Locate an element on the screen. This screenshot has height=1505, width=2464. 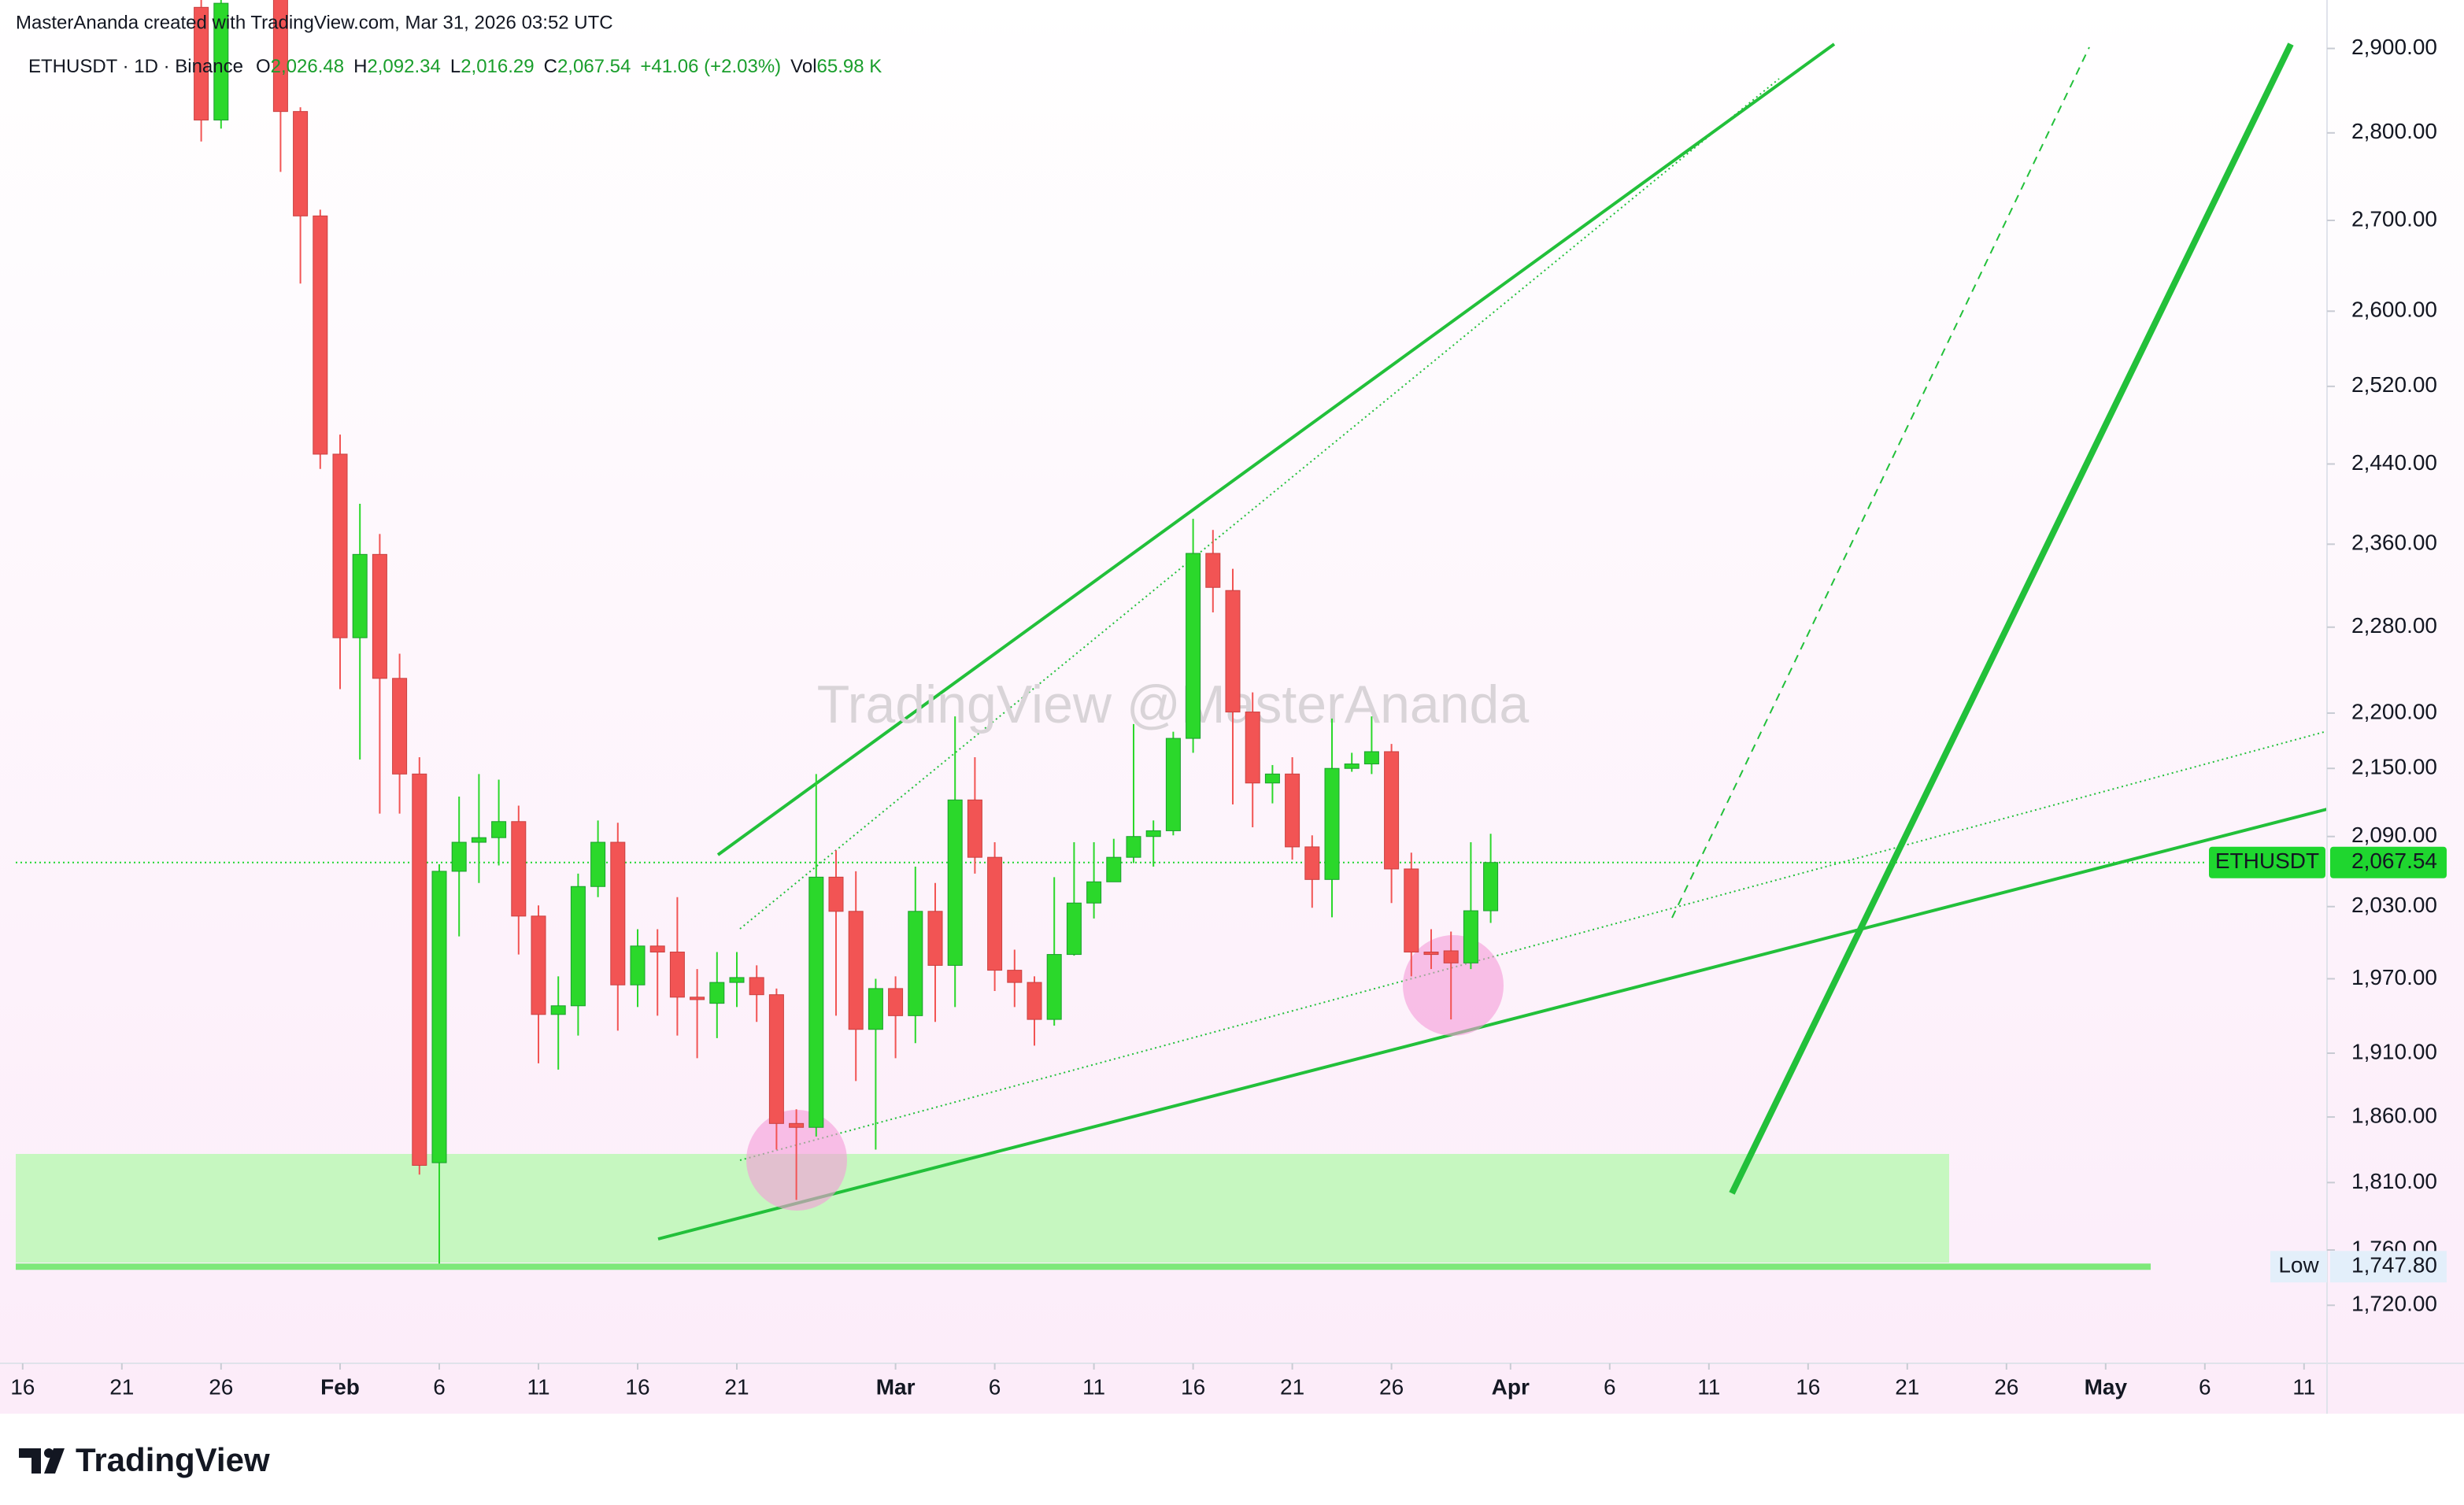
y-tick-label: 1,910.00 is located at coordinates (2394, 1051).